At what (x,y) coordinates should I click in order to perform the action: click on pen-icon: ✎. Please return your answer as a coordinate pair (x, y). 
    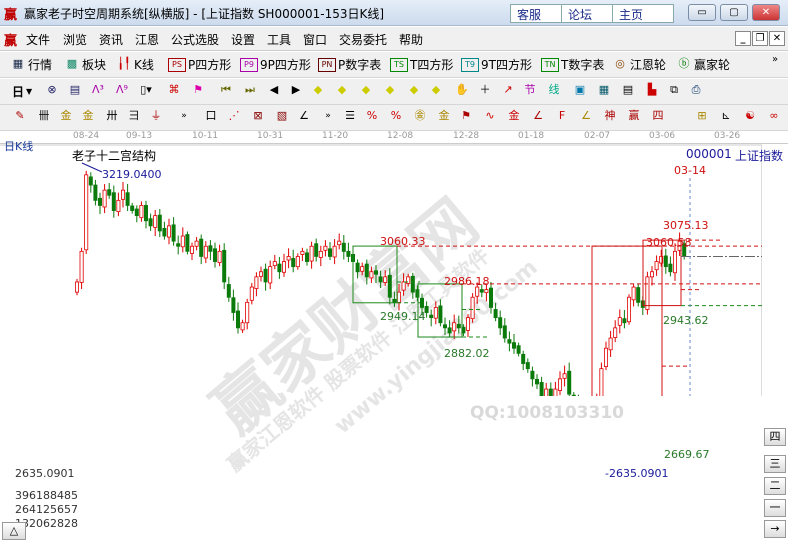
    Looking at the image, I should click on (20, 115).